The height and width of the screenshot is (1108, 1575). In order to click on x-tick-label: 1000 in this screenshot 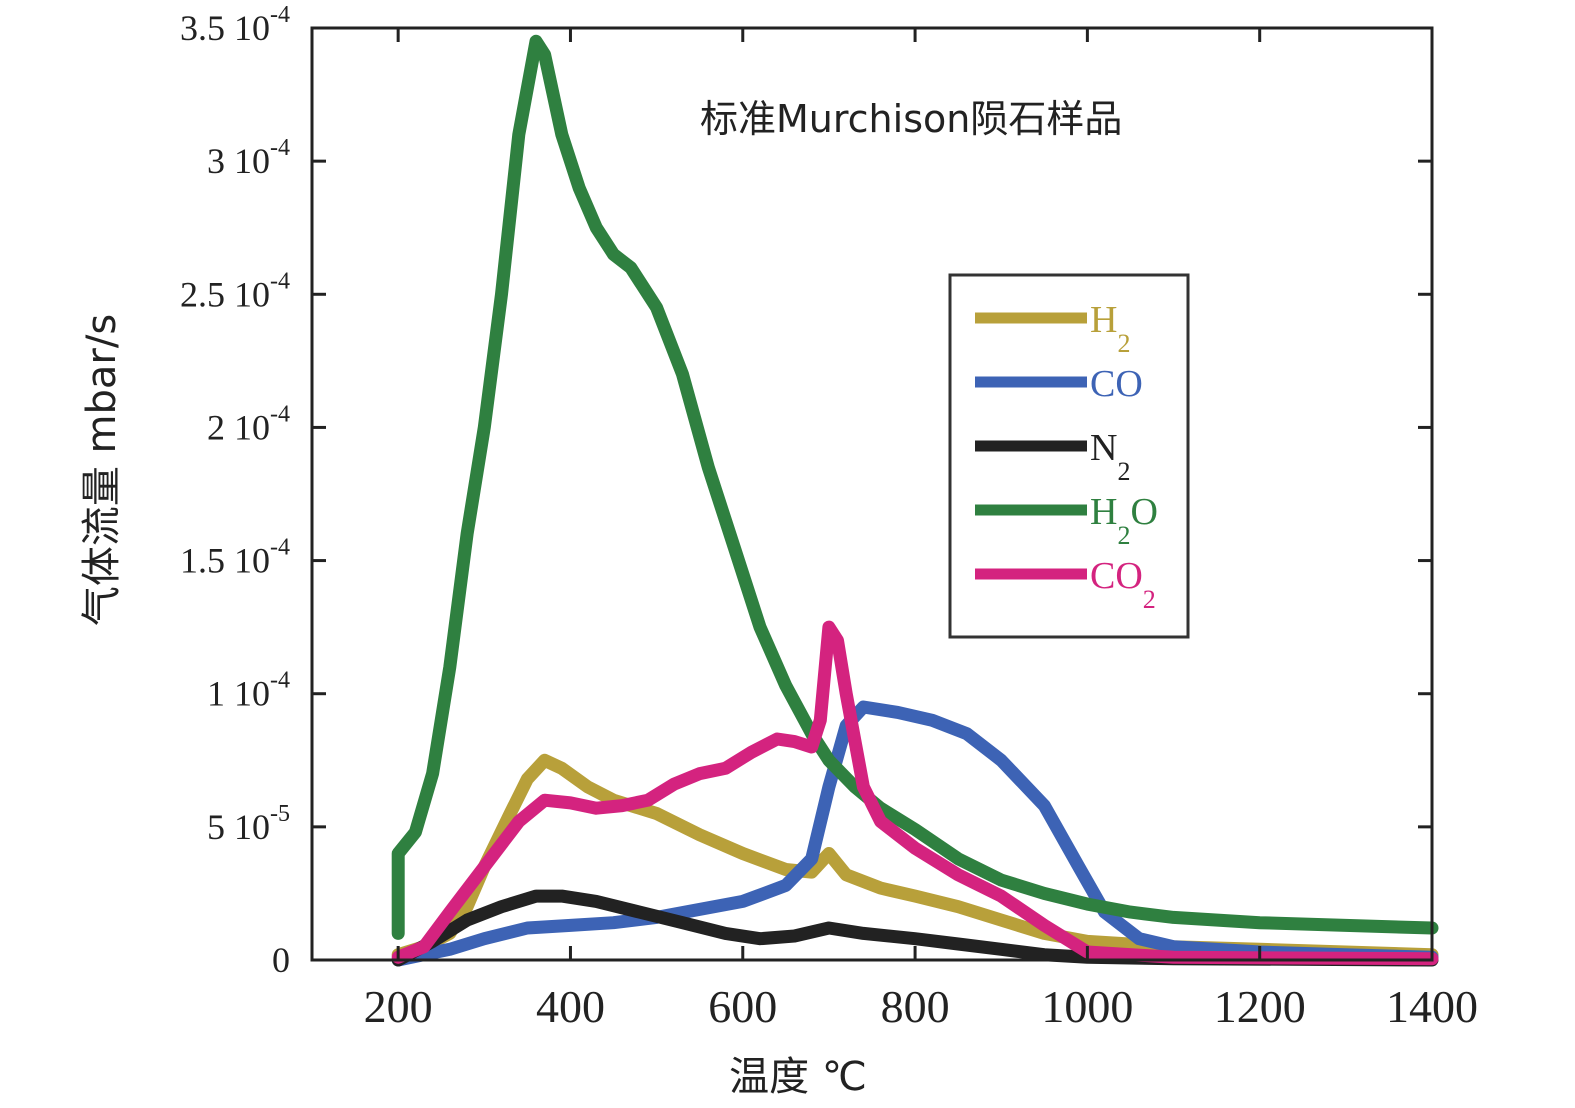, I will do `click(1087, 1006)`.